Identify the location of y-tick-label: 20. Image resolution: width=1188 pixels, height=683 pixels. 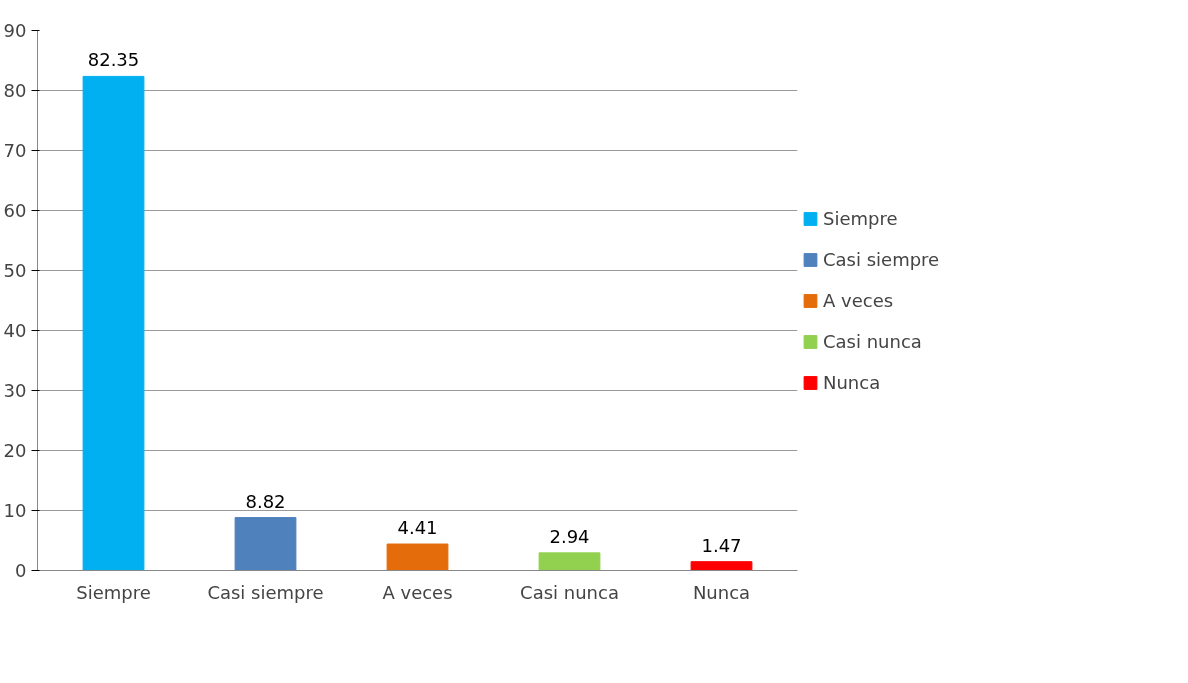
(15, 450).